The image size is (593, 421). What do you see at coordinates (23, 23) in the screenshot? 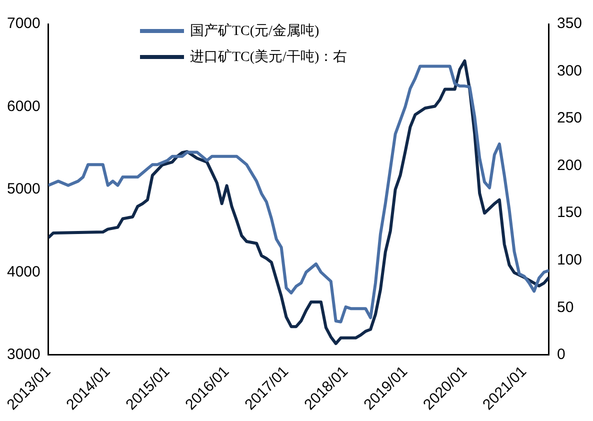
I see `y-tick-label: 7000` at bounding box center [23, 23].